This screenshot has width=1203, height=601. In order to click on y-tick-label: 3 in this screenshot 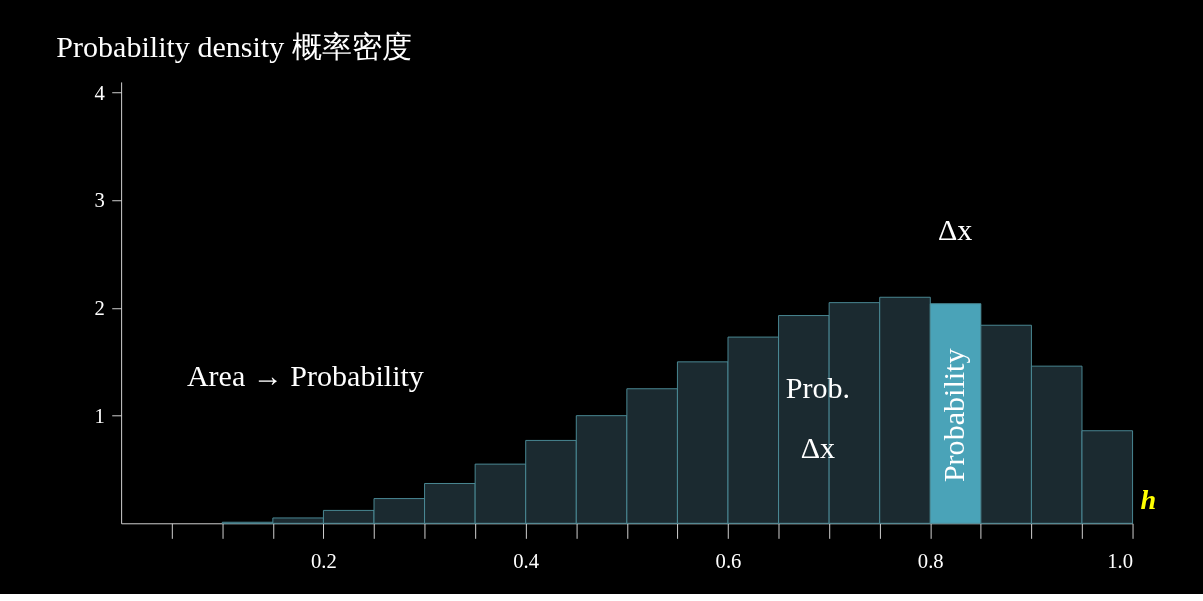, I will do `click(99, 200)`.